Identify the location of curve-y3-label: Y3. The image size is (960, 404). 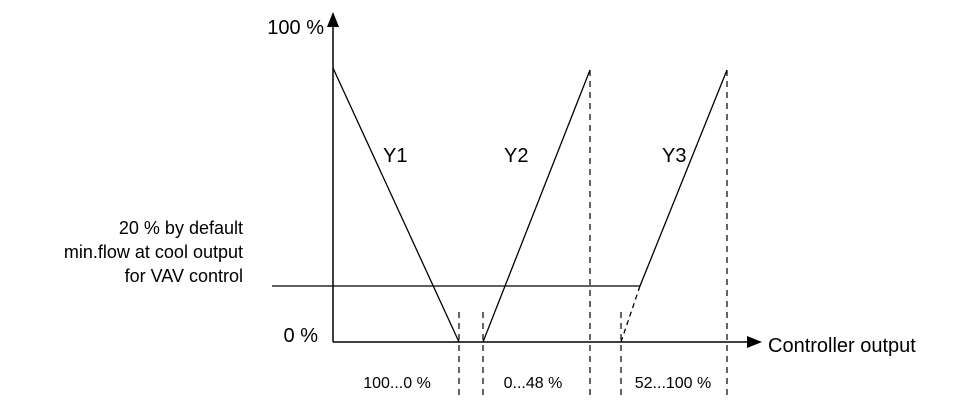
(674, 156).